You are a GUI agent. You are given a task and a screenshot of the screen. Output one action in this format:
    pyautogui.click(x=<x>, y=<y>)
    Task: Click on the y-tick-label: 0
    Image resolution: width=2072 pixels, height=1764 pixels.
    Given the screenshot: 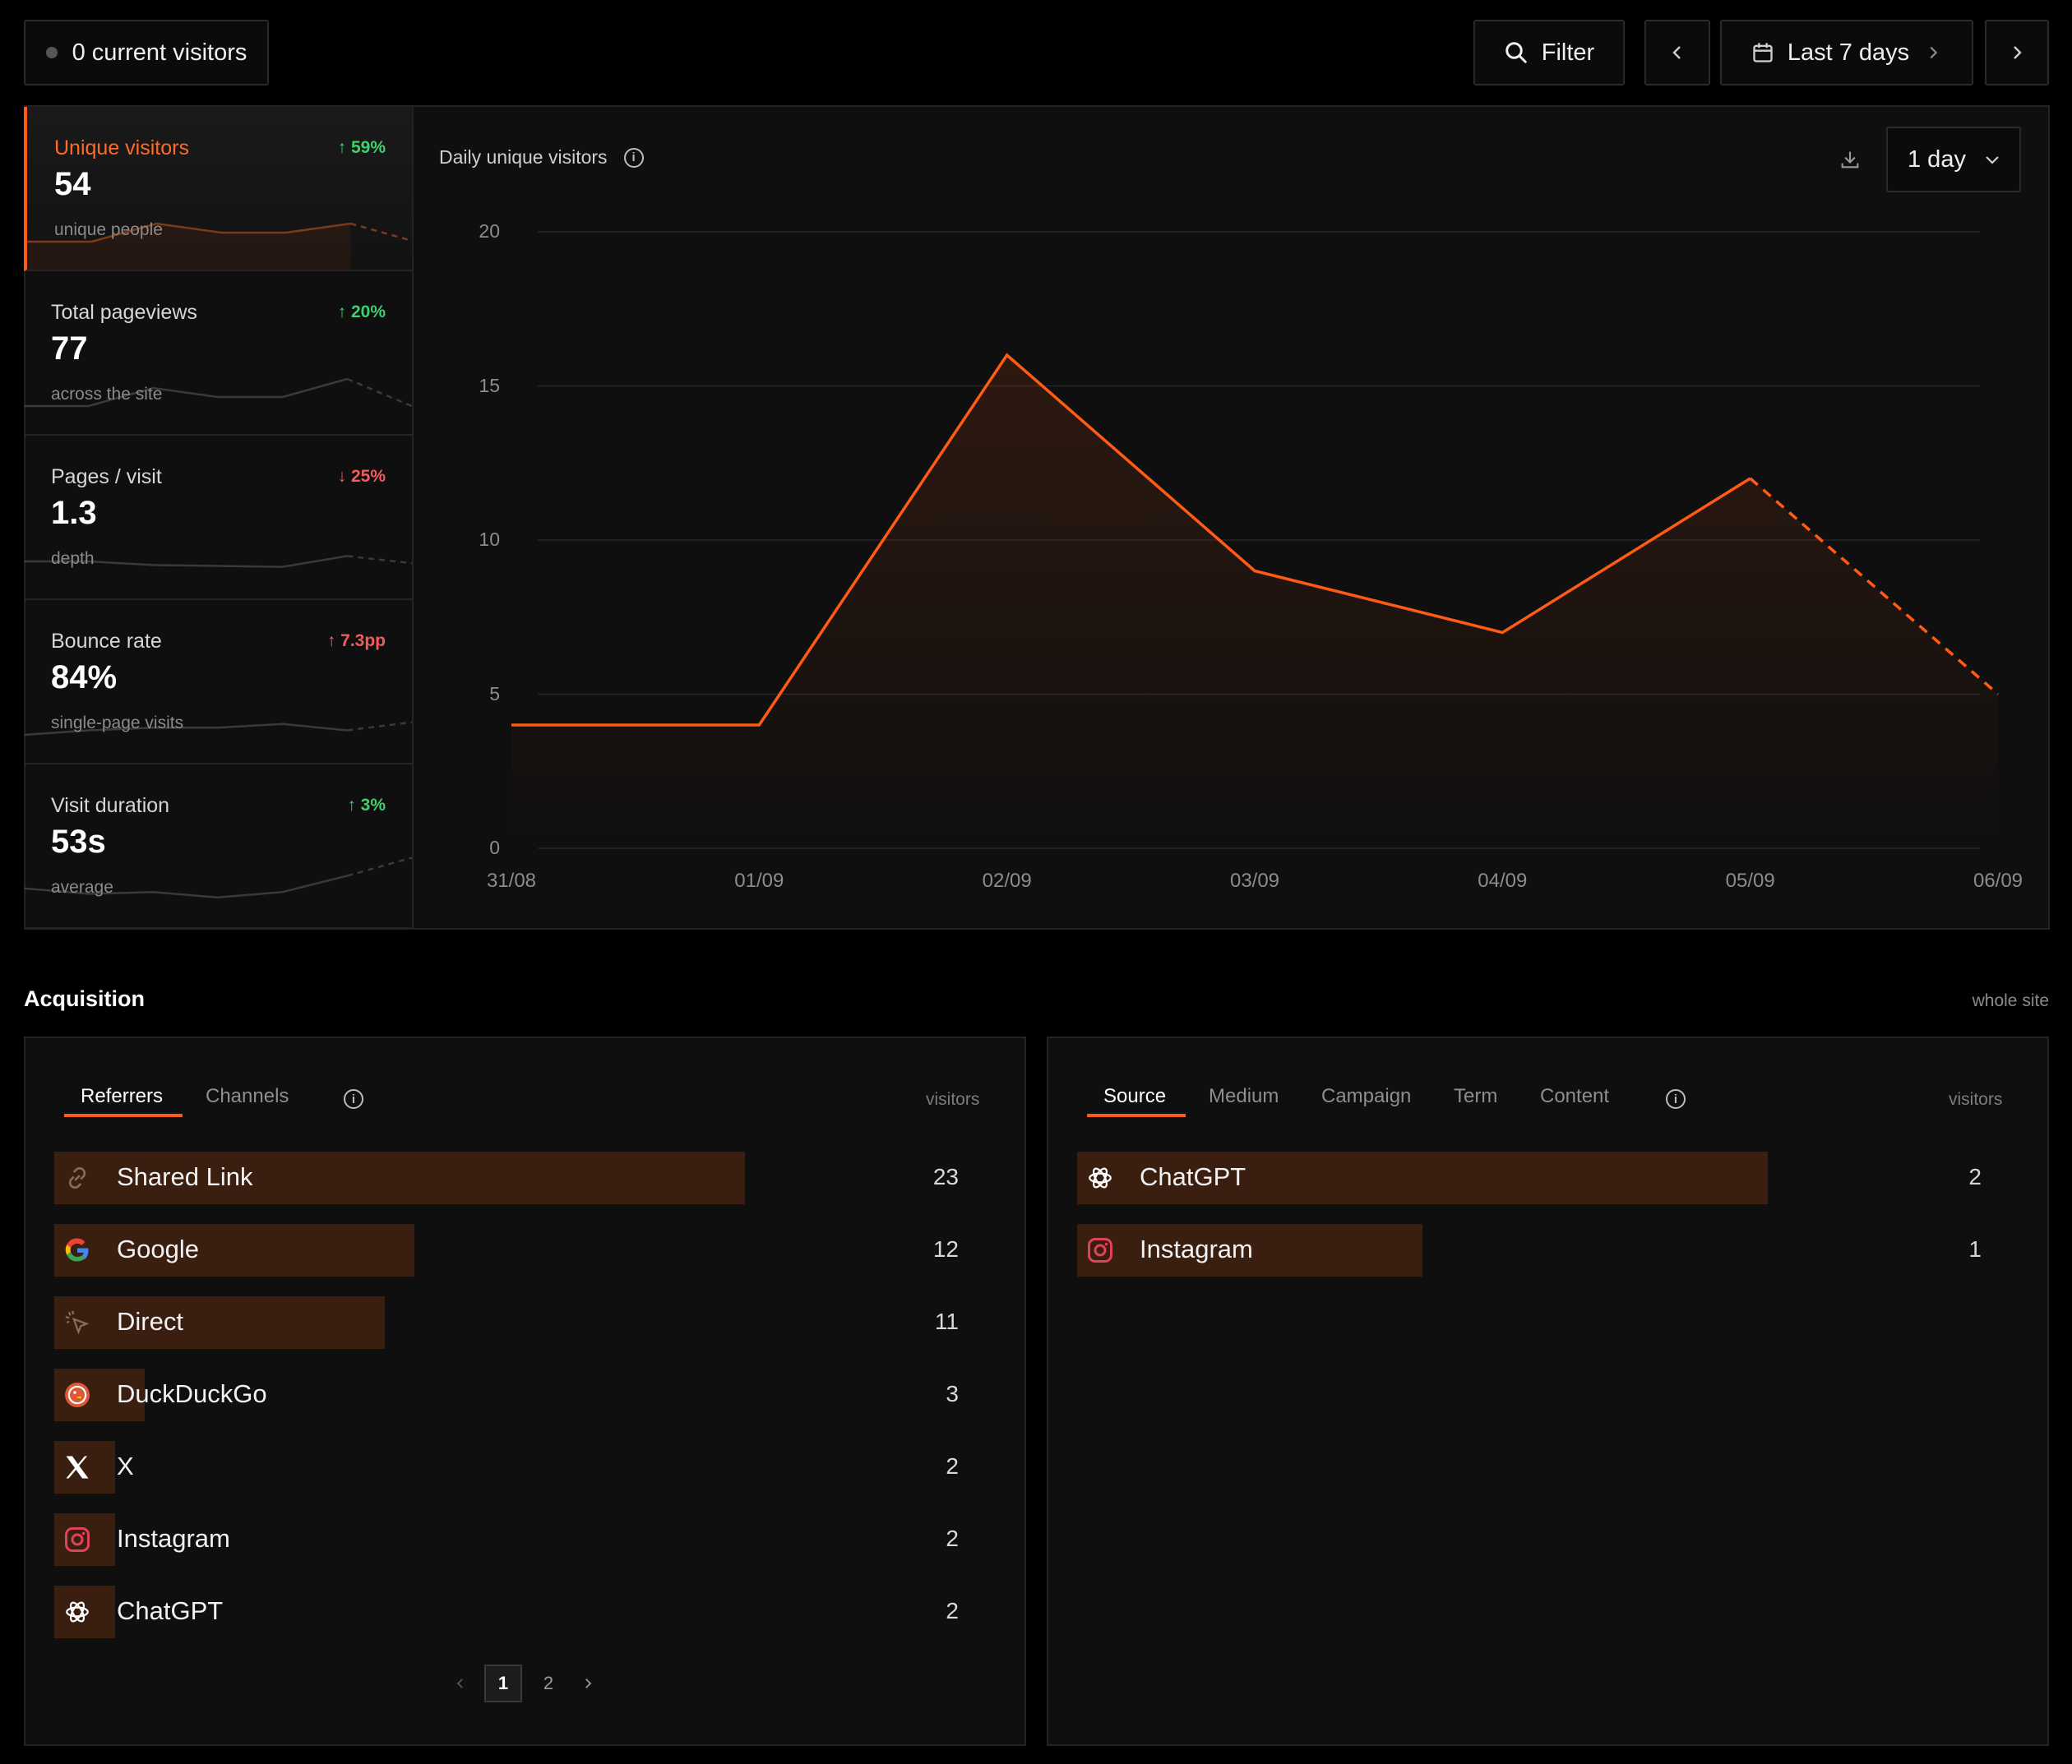 What is the action you would take?
    pyautogui.click(x=494, y=847)
    